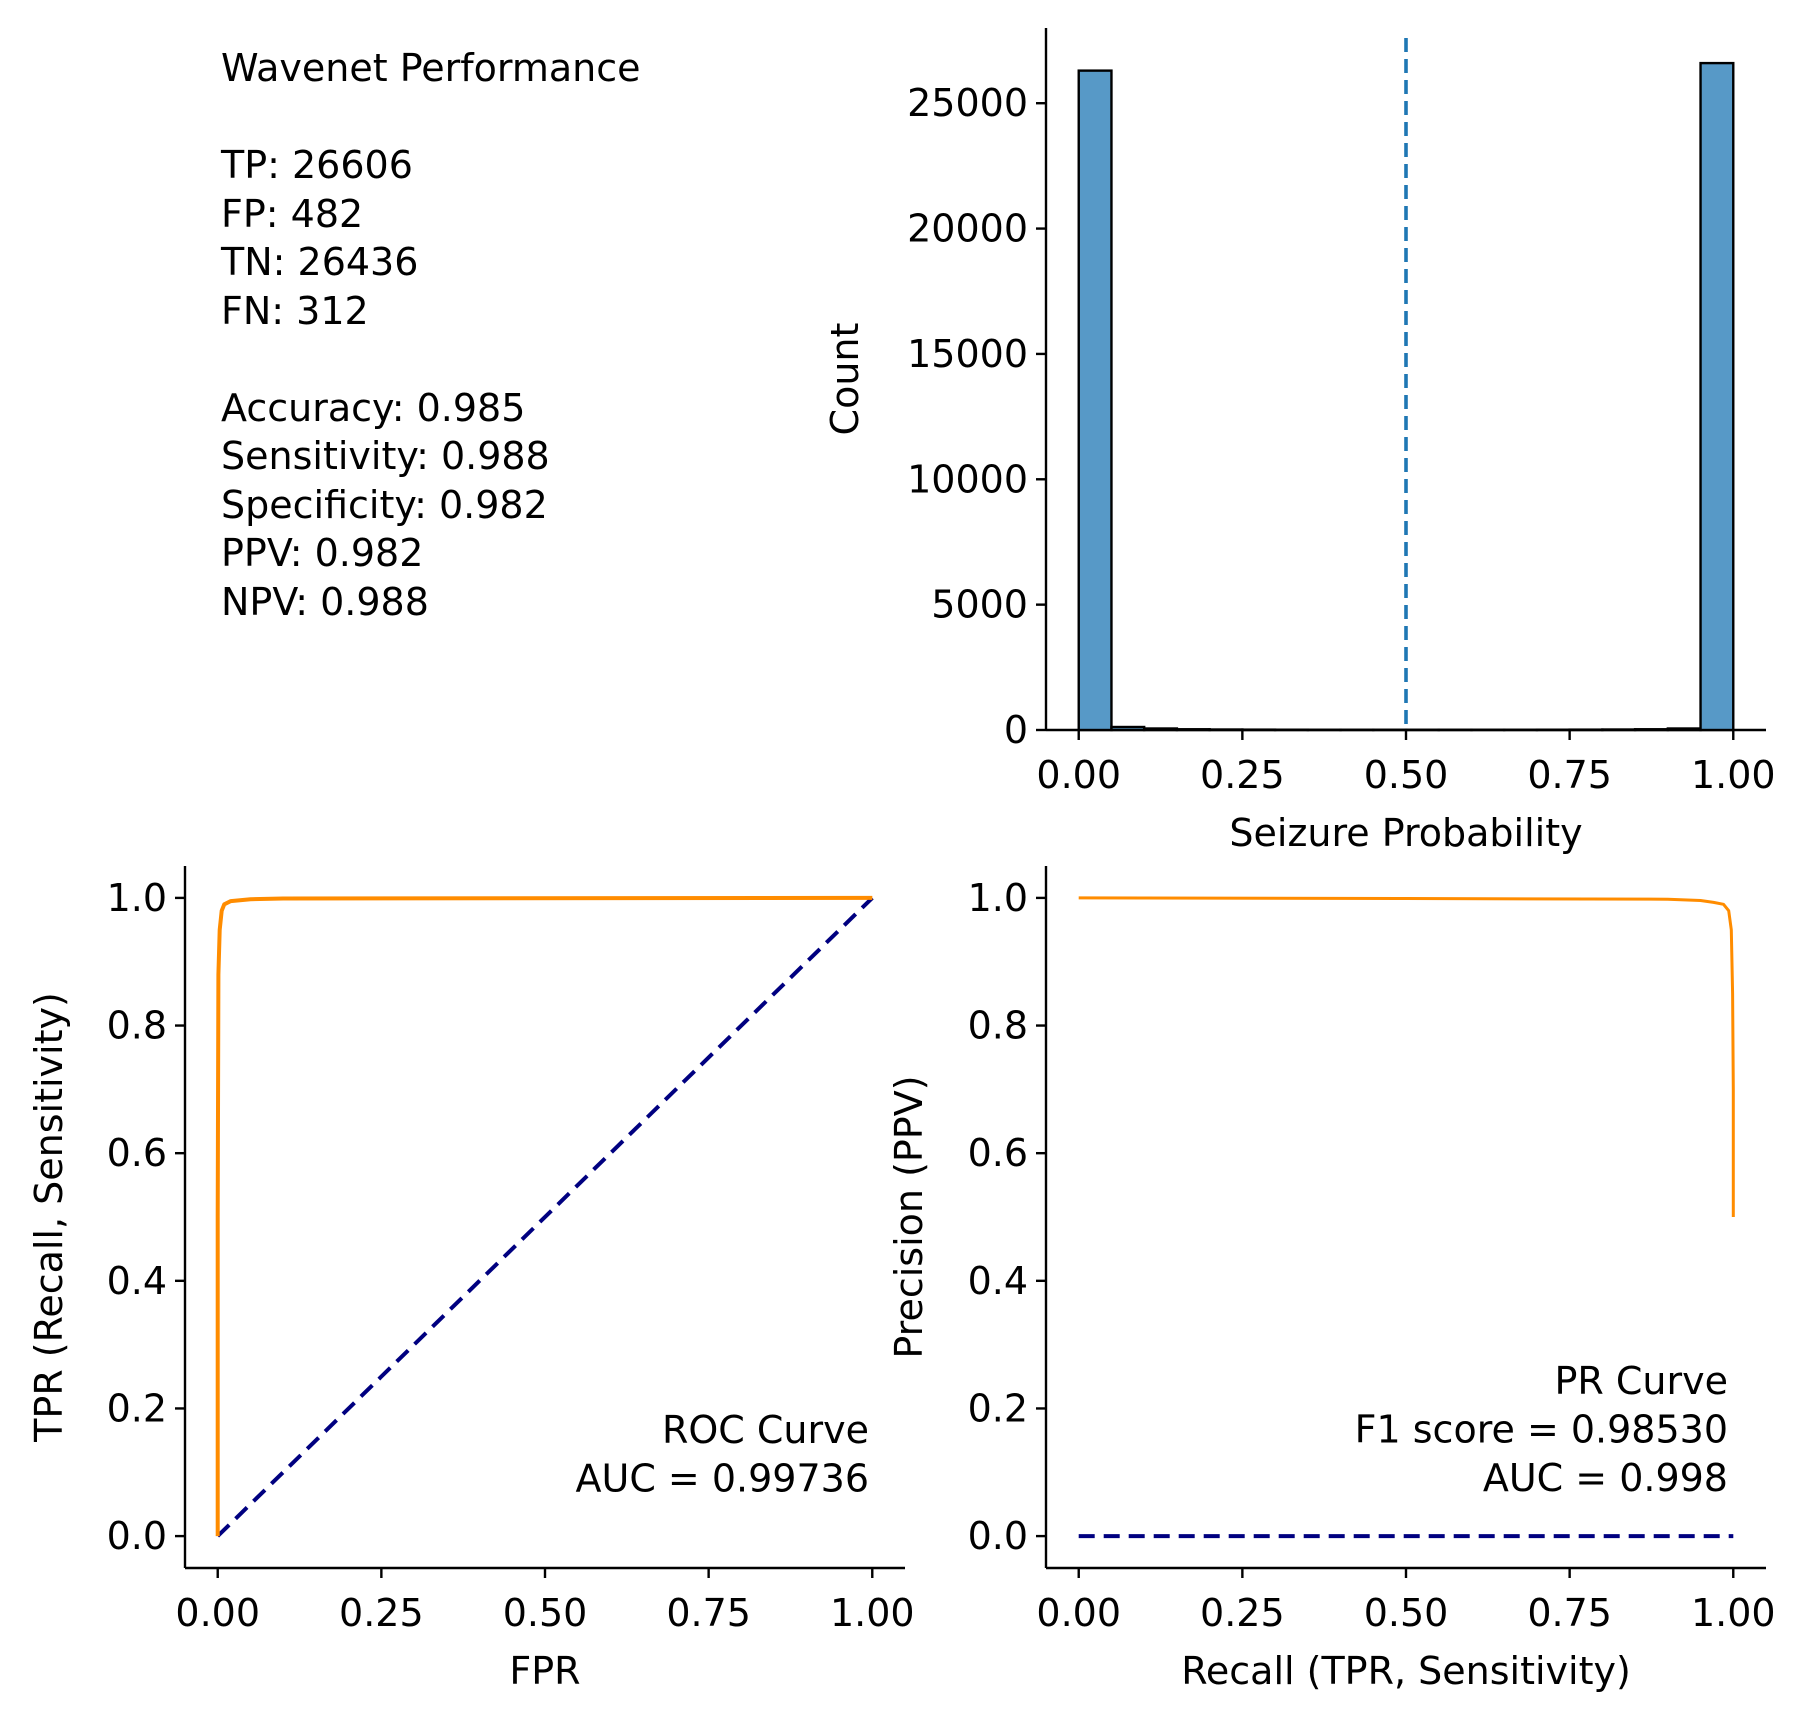  What do you see at coordinates (979, 605) in the screenshot?
I see `y-tick-label: 5000` at bounding box center [979, 605].